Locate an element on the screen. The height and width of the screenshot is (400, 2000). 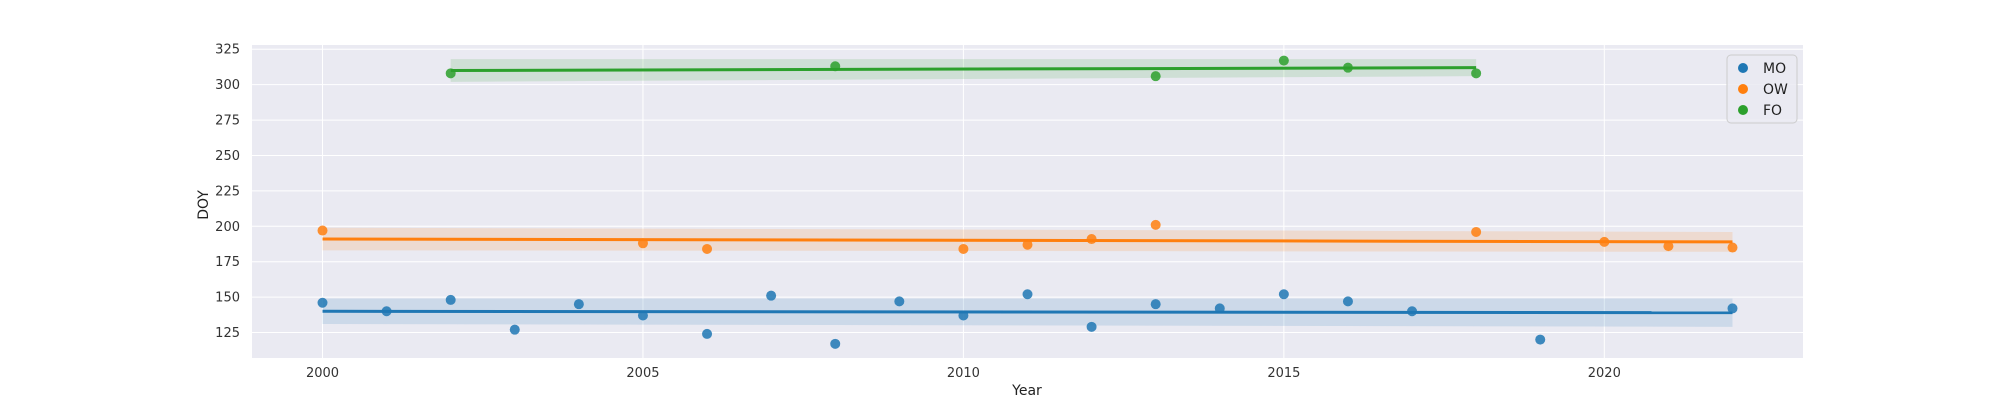
y-tick-label: 150 is located at coordinates (227, 298).